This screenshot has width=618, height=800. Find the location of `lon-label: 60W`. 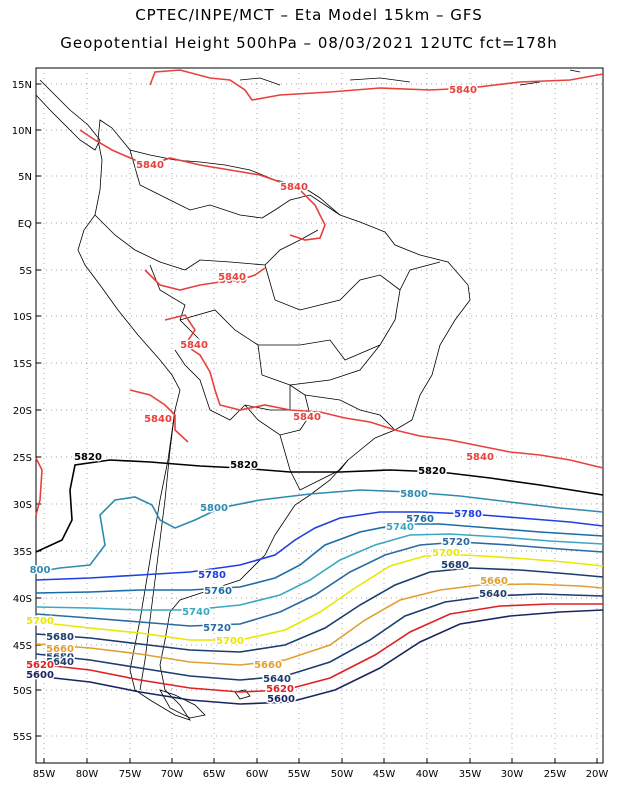

lon-label: 60W is located at coordinates (257, 774).